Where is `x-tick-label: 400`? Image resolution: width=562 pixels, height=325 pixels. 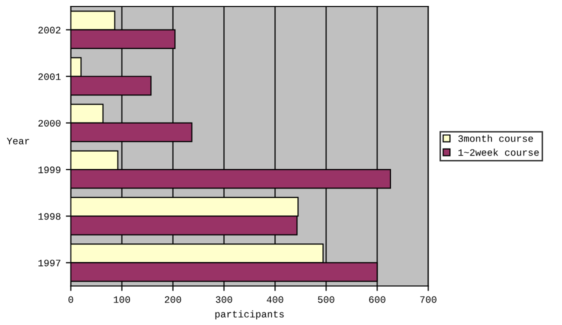
x-tick-label: 400 is located at coordinates (275, 299).